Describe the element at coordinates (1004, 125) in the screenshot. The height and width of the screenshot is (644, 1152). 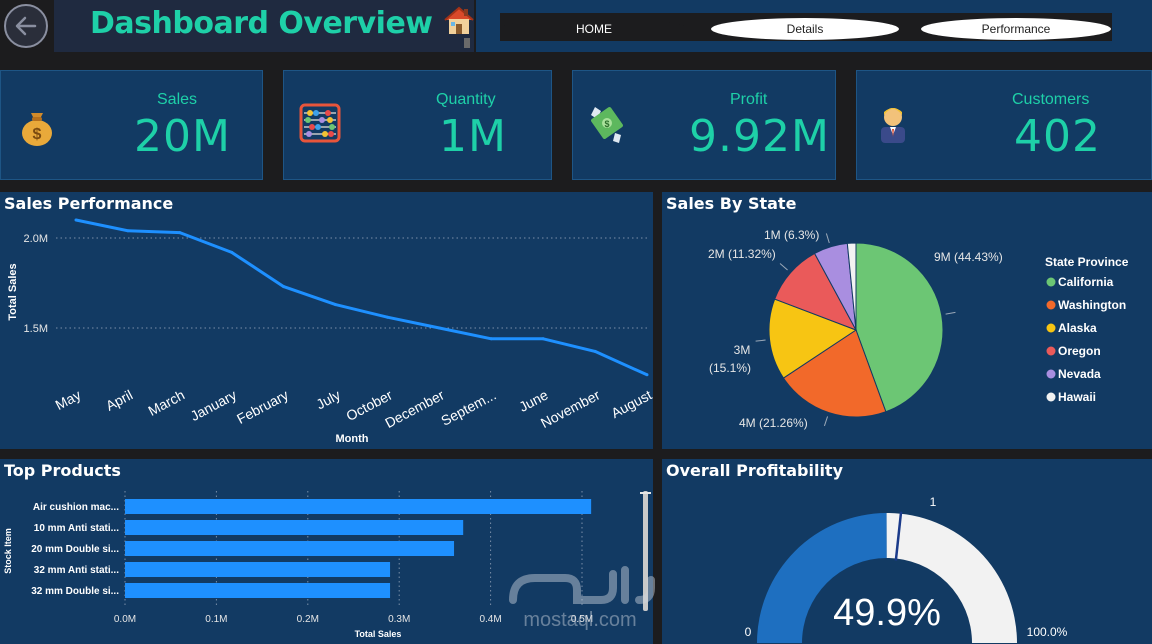
I see `kpi-card-customers: Customers 402` at that location.